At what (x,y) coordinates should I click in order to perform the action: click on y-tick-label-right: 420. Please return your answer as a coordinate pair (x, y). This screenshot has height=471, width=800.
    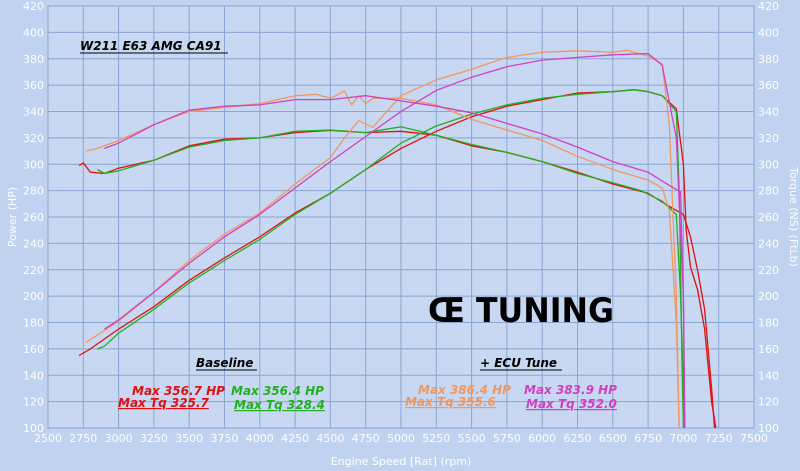
    Looking at the image, I should click on (768, 6).